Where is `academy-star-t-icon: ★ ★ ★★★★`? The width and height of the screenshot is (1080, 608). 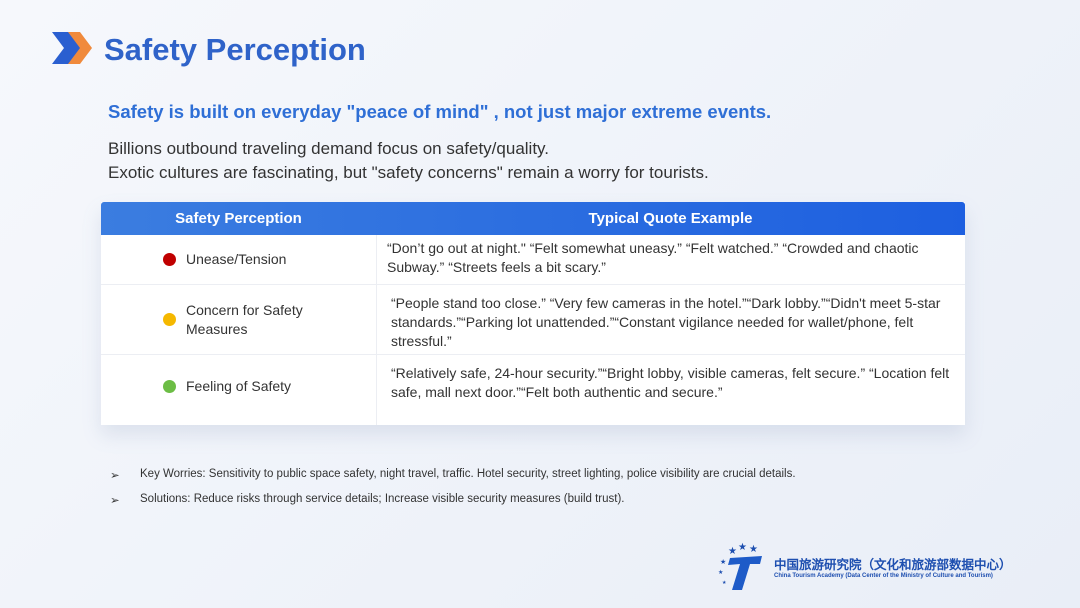 academy-star-t-icon: ★ ★ ★★★★ is located at coordinates (740, 566).